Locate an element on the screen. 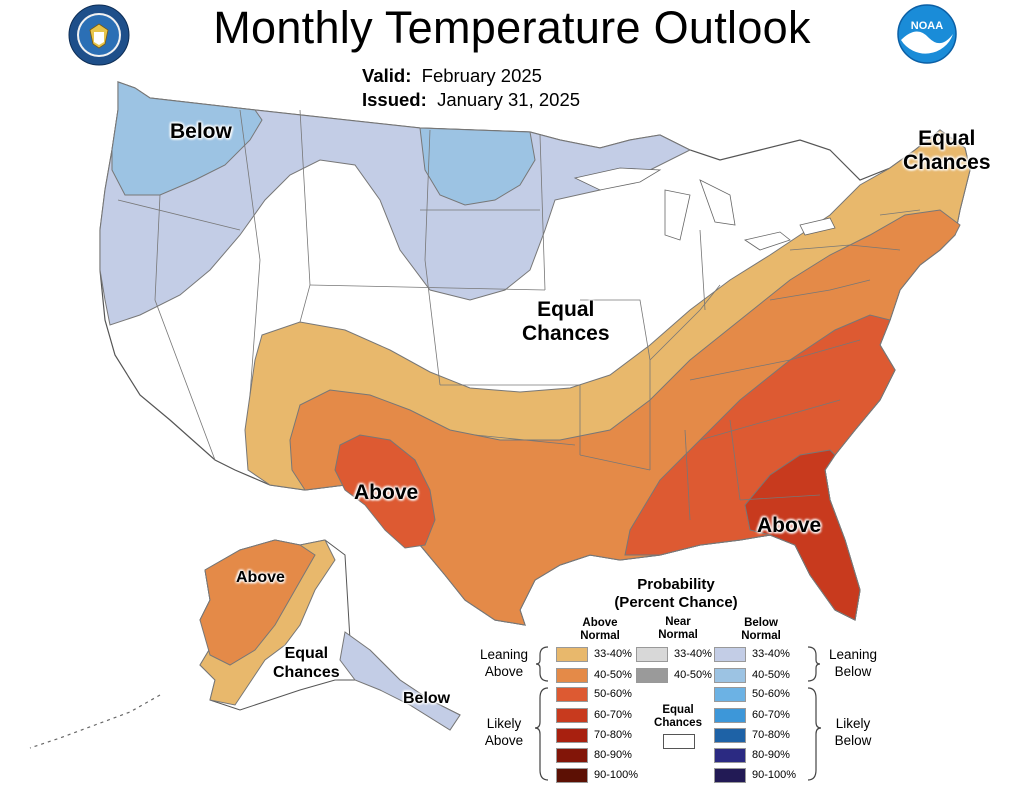  legend-title: Probability (Percent Chance) is located at coordinates (676, 594).